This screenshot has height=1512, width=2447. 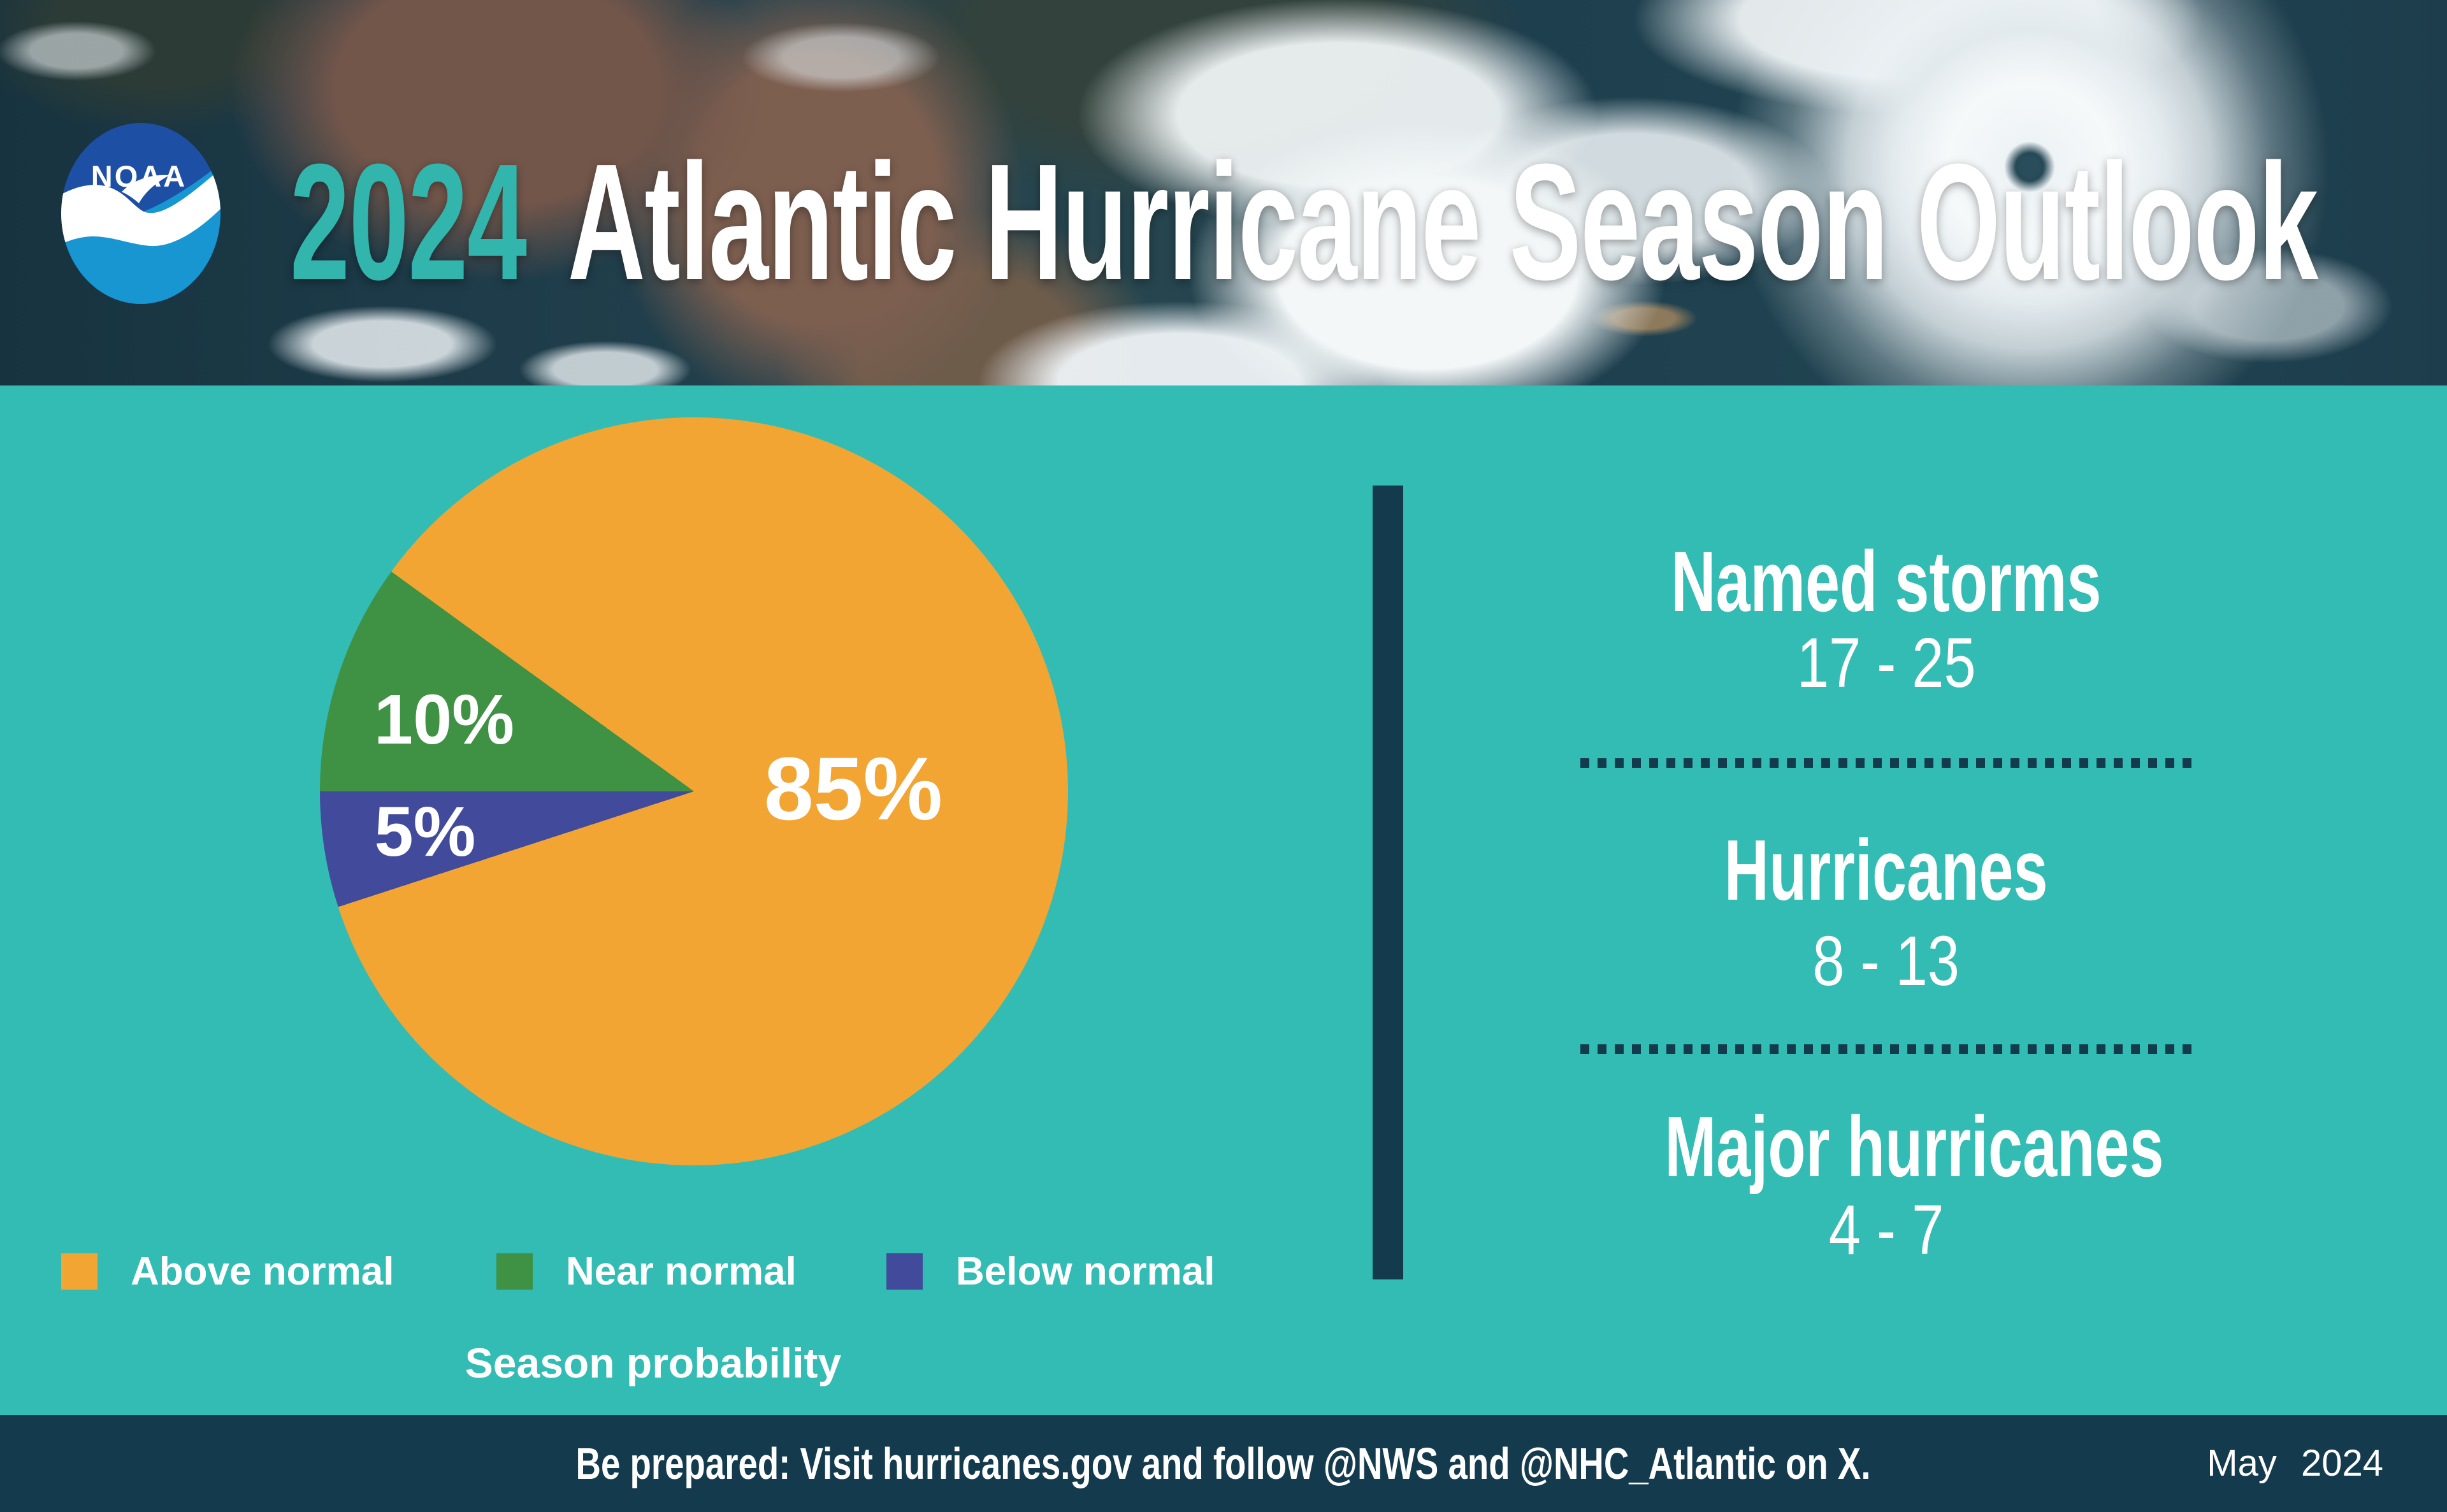 I want to click on legend-item-near-normal: Near normal, so click(x=646, y=1271).